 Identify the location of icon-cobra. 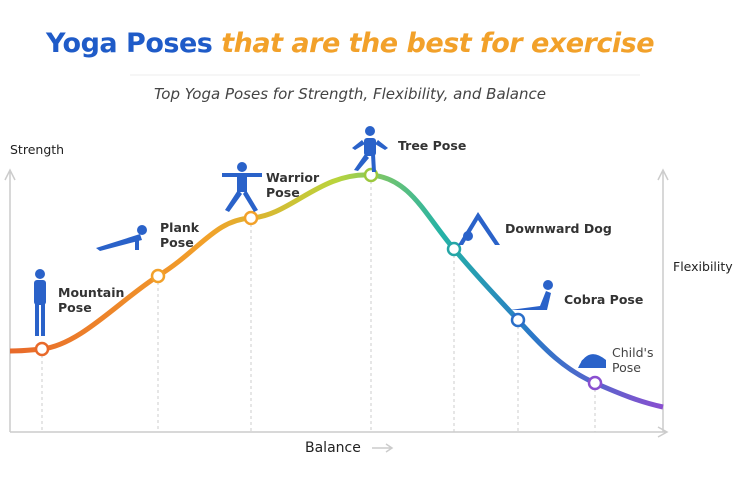
(531, 295).